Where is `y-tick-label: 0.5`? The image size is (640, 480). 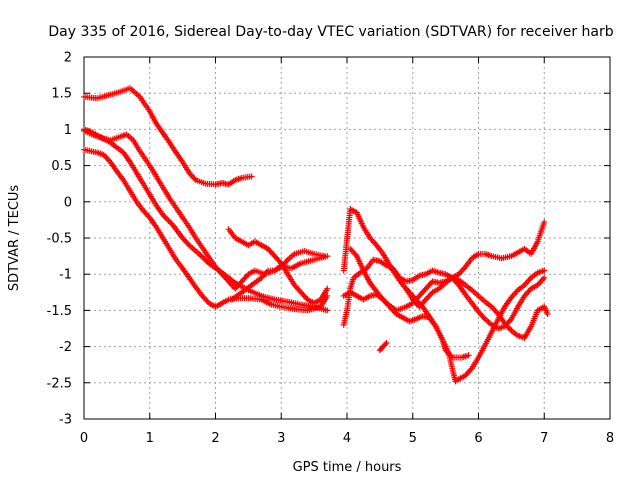 y-tick-label: 0.5 is located at coordinates (61, 166).